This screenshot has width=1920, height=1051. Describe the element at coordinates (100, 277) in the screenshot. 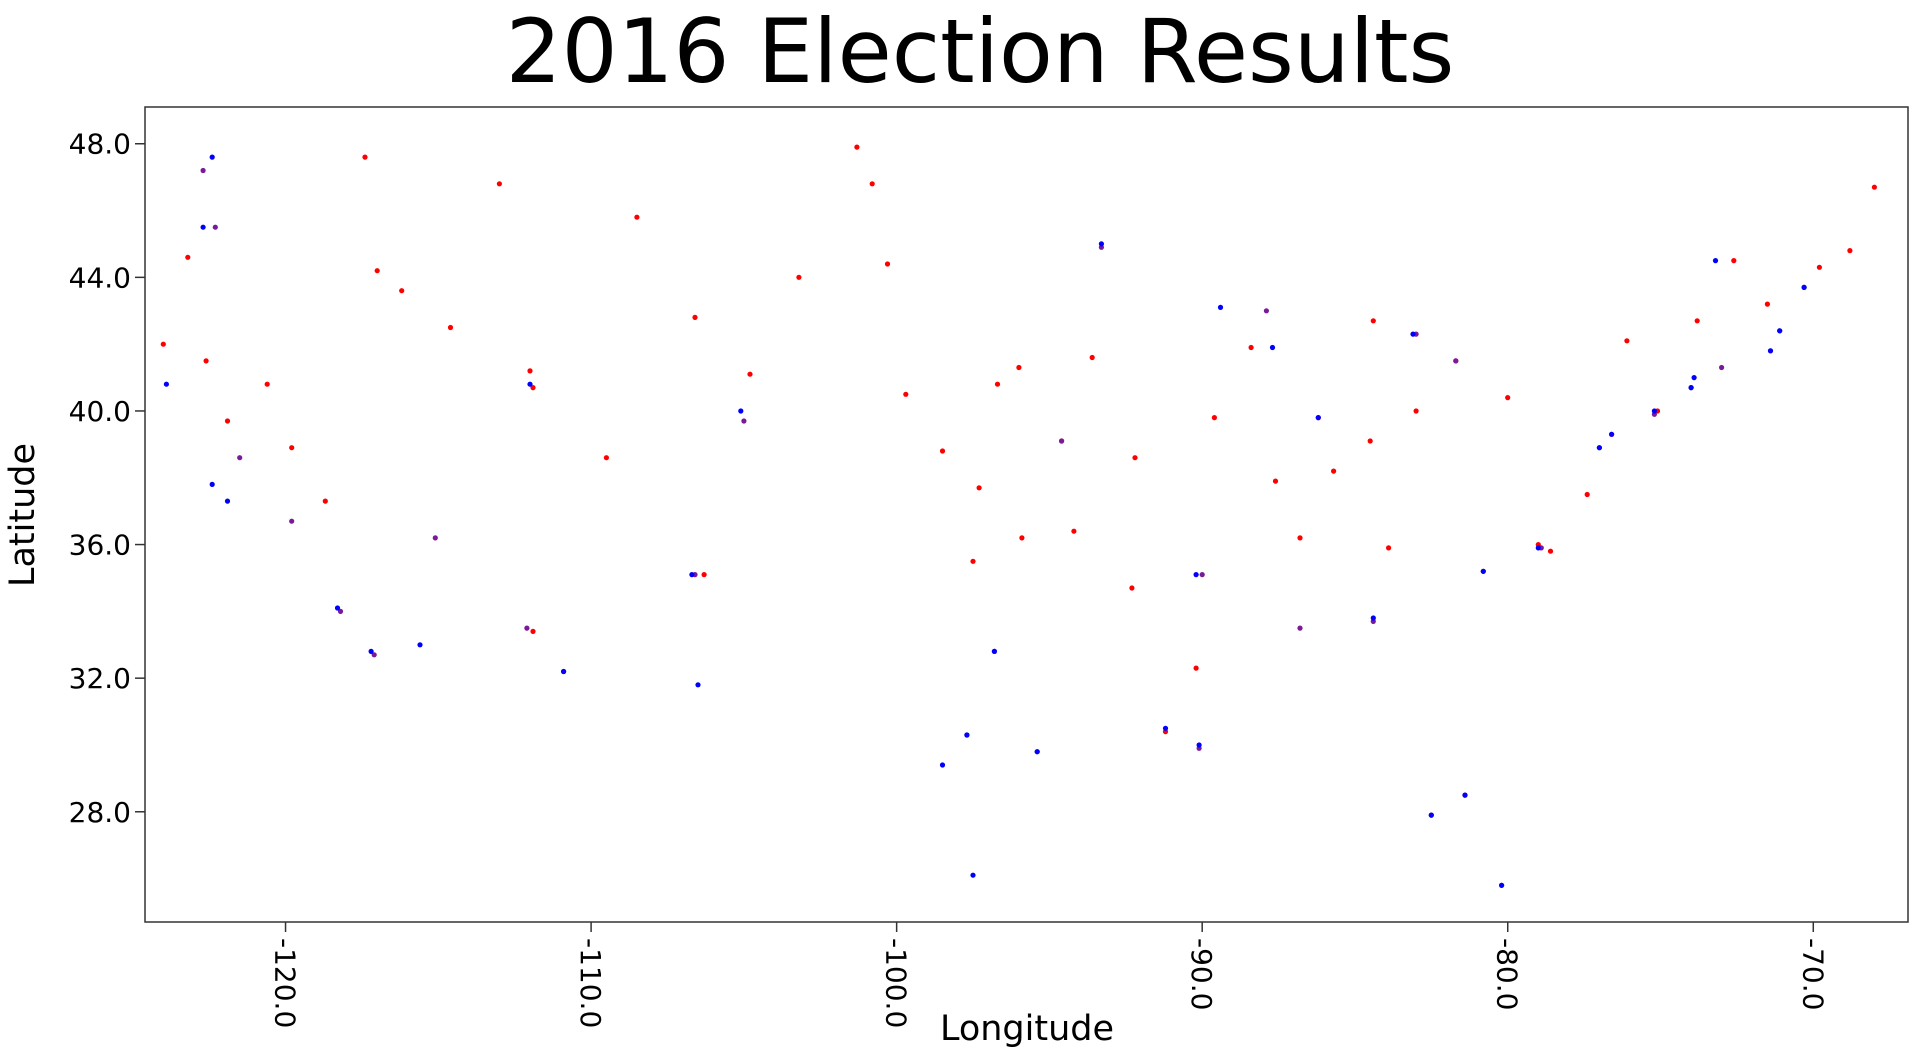

I see `y-tick-label: 44.0` at that location.